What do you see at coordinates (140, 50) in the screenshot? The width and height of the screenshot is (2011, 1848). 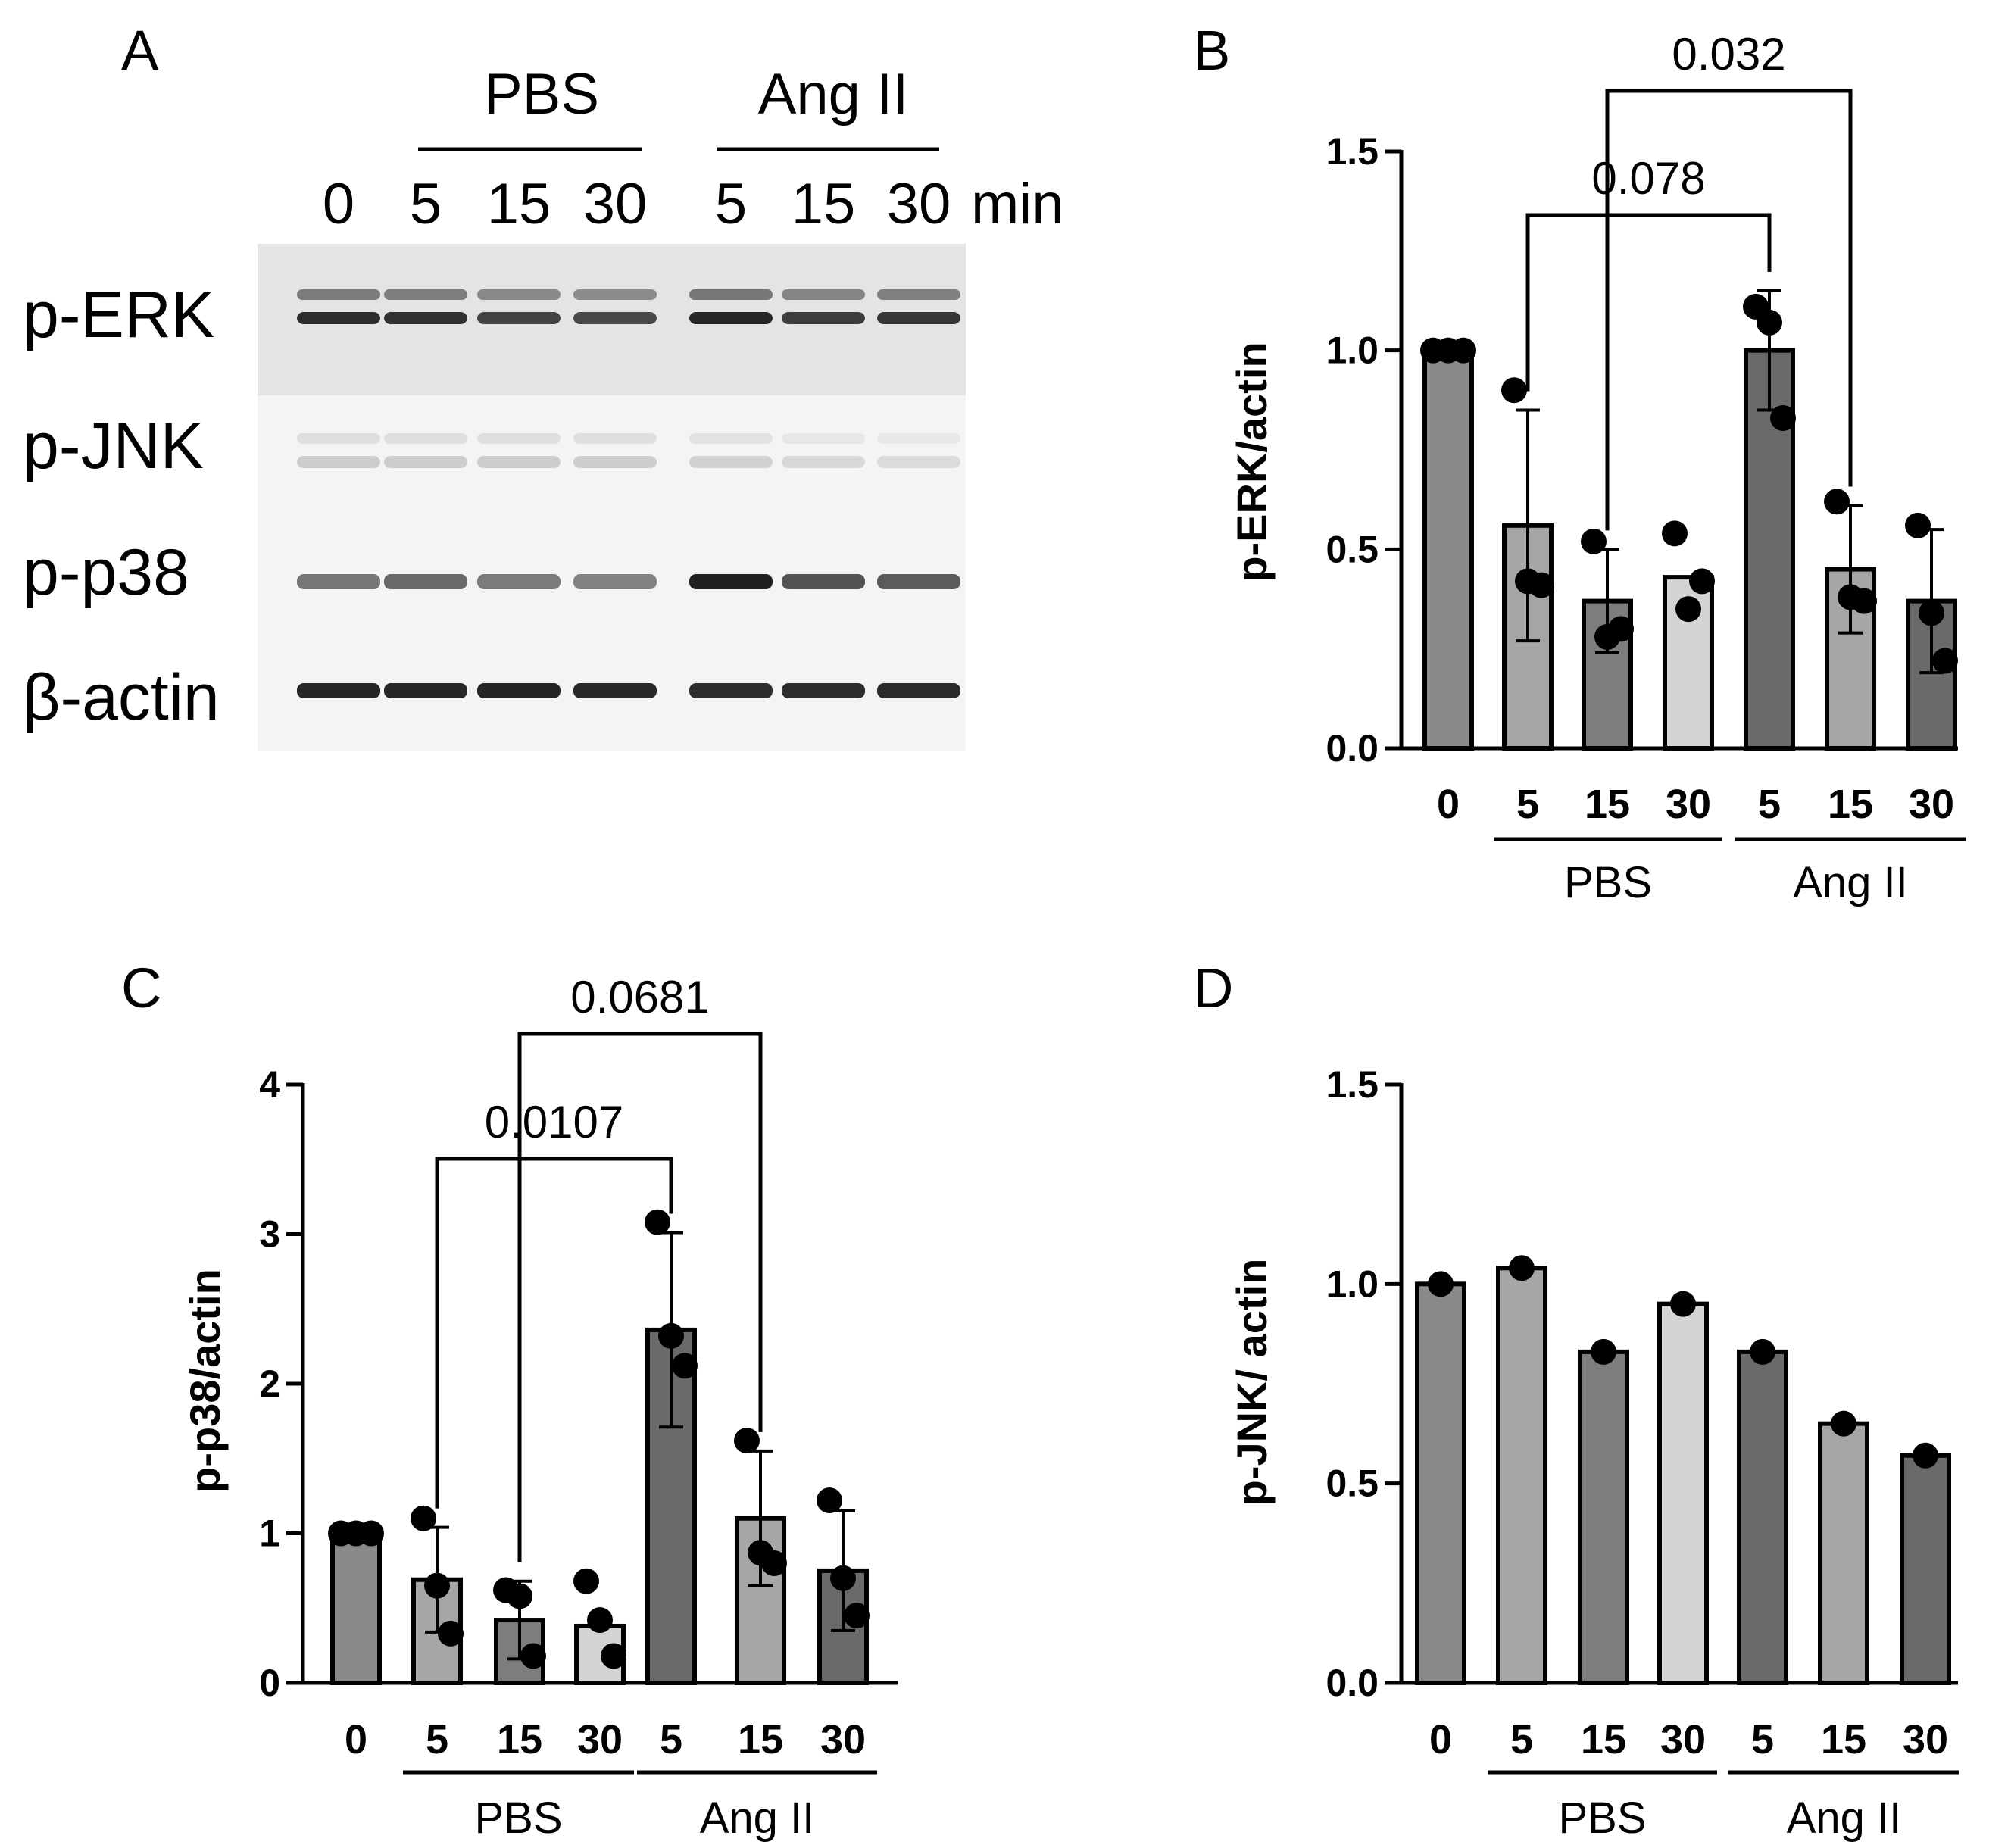 I see `panel-a-letter: A` at bounding box center [140, 50].